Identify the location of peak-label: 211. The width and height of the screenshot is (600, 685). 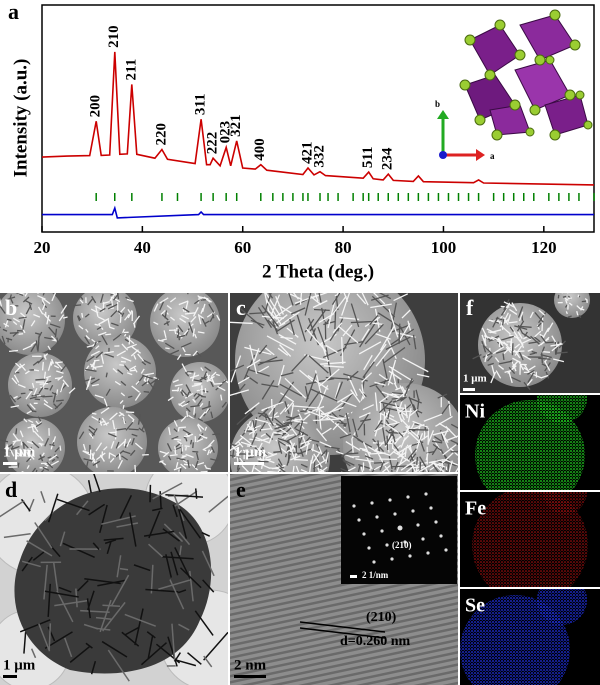
(131, 70).